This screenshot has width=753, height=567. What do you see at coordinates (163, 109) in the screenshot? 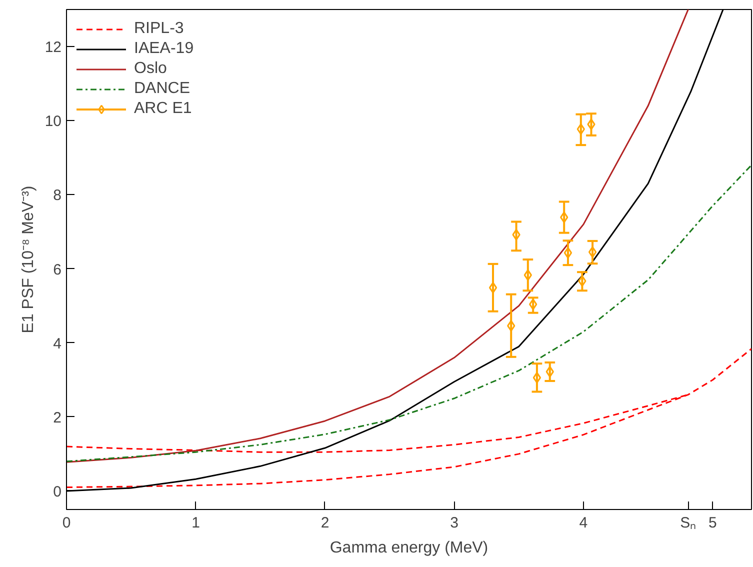
I see `legend-label: ARC E1` at bounding box center [163, 109].